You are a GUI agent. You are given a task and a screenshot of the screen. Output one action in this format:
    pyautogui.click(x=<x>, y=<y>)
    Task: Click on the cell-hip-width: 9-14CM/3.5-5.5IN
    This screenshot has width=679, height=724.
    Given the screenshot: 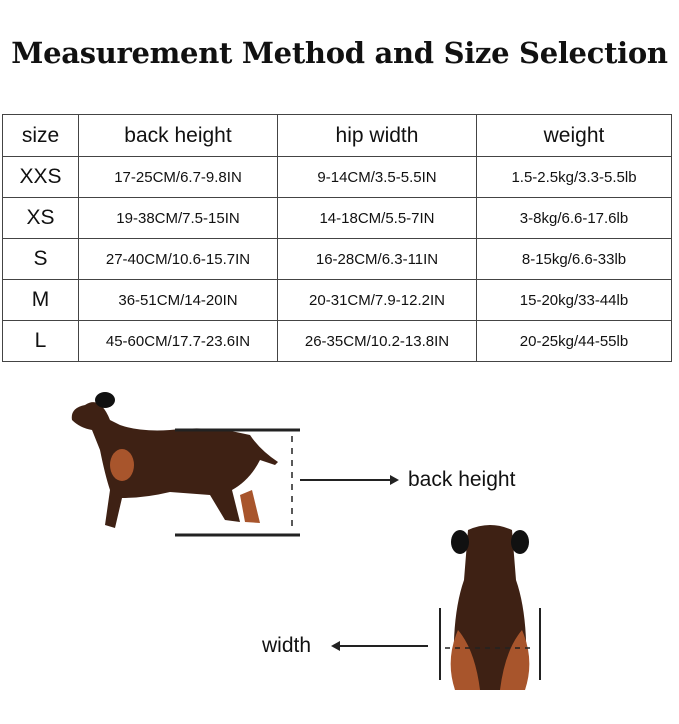 What is the action you would take?
    pyautogui.click(x=377, y=177)
    